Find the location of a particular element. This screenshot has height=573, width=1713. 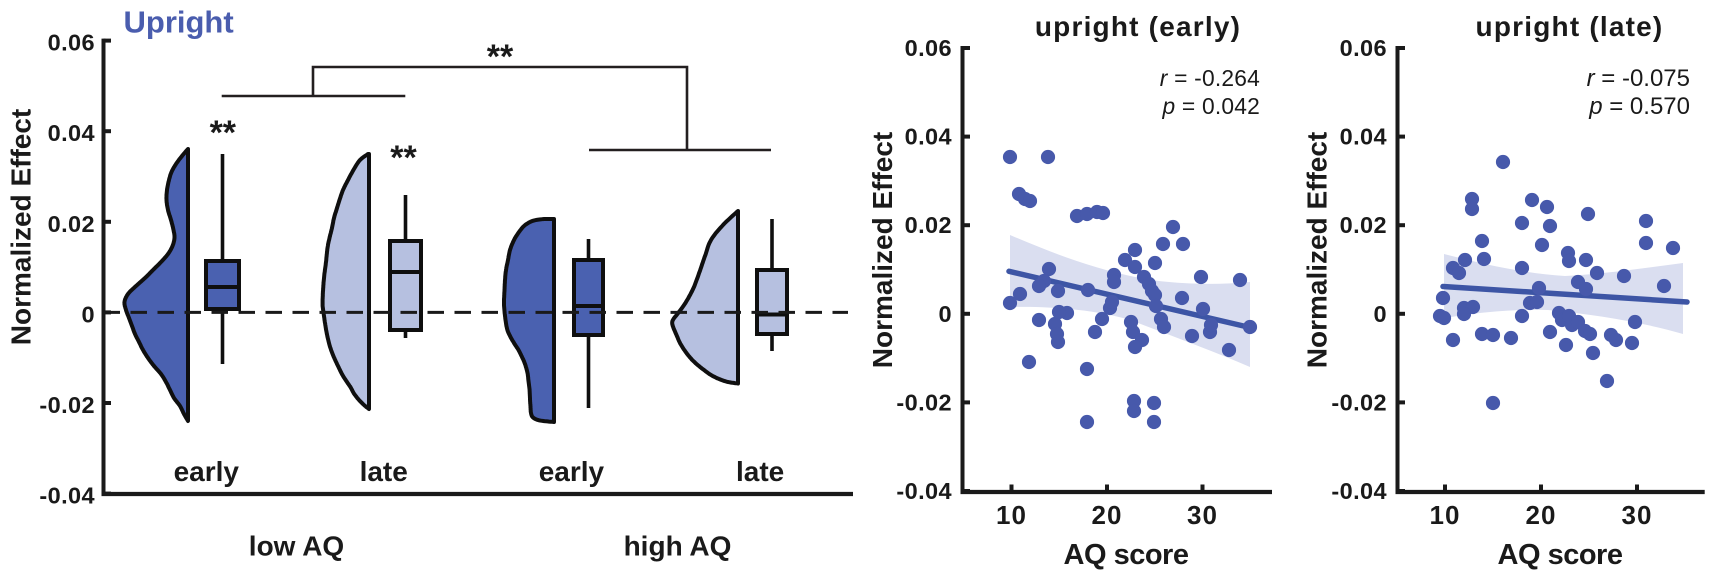

svg-text: upright (late) is located at coordinates (1570, 26).